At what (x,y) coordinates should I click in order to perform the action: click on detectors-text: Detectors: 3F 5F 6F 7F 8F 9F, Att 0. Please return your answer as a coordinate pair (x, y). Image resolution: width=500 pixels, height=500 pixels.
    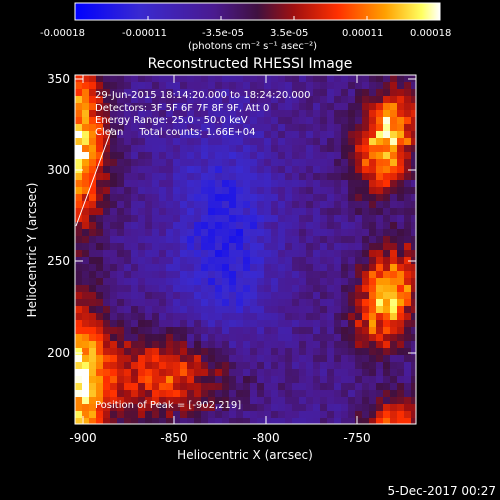
    Looking at the image, I should click on (182, 108).